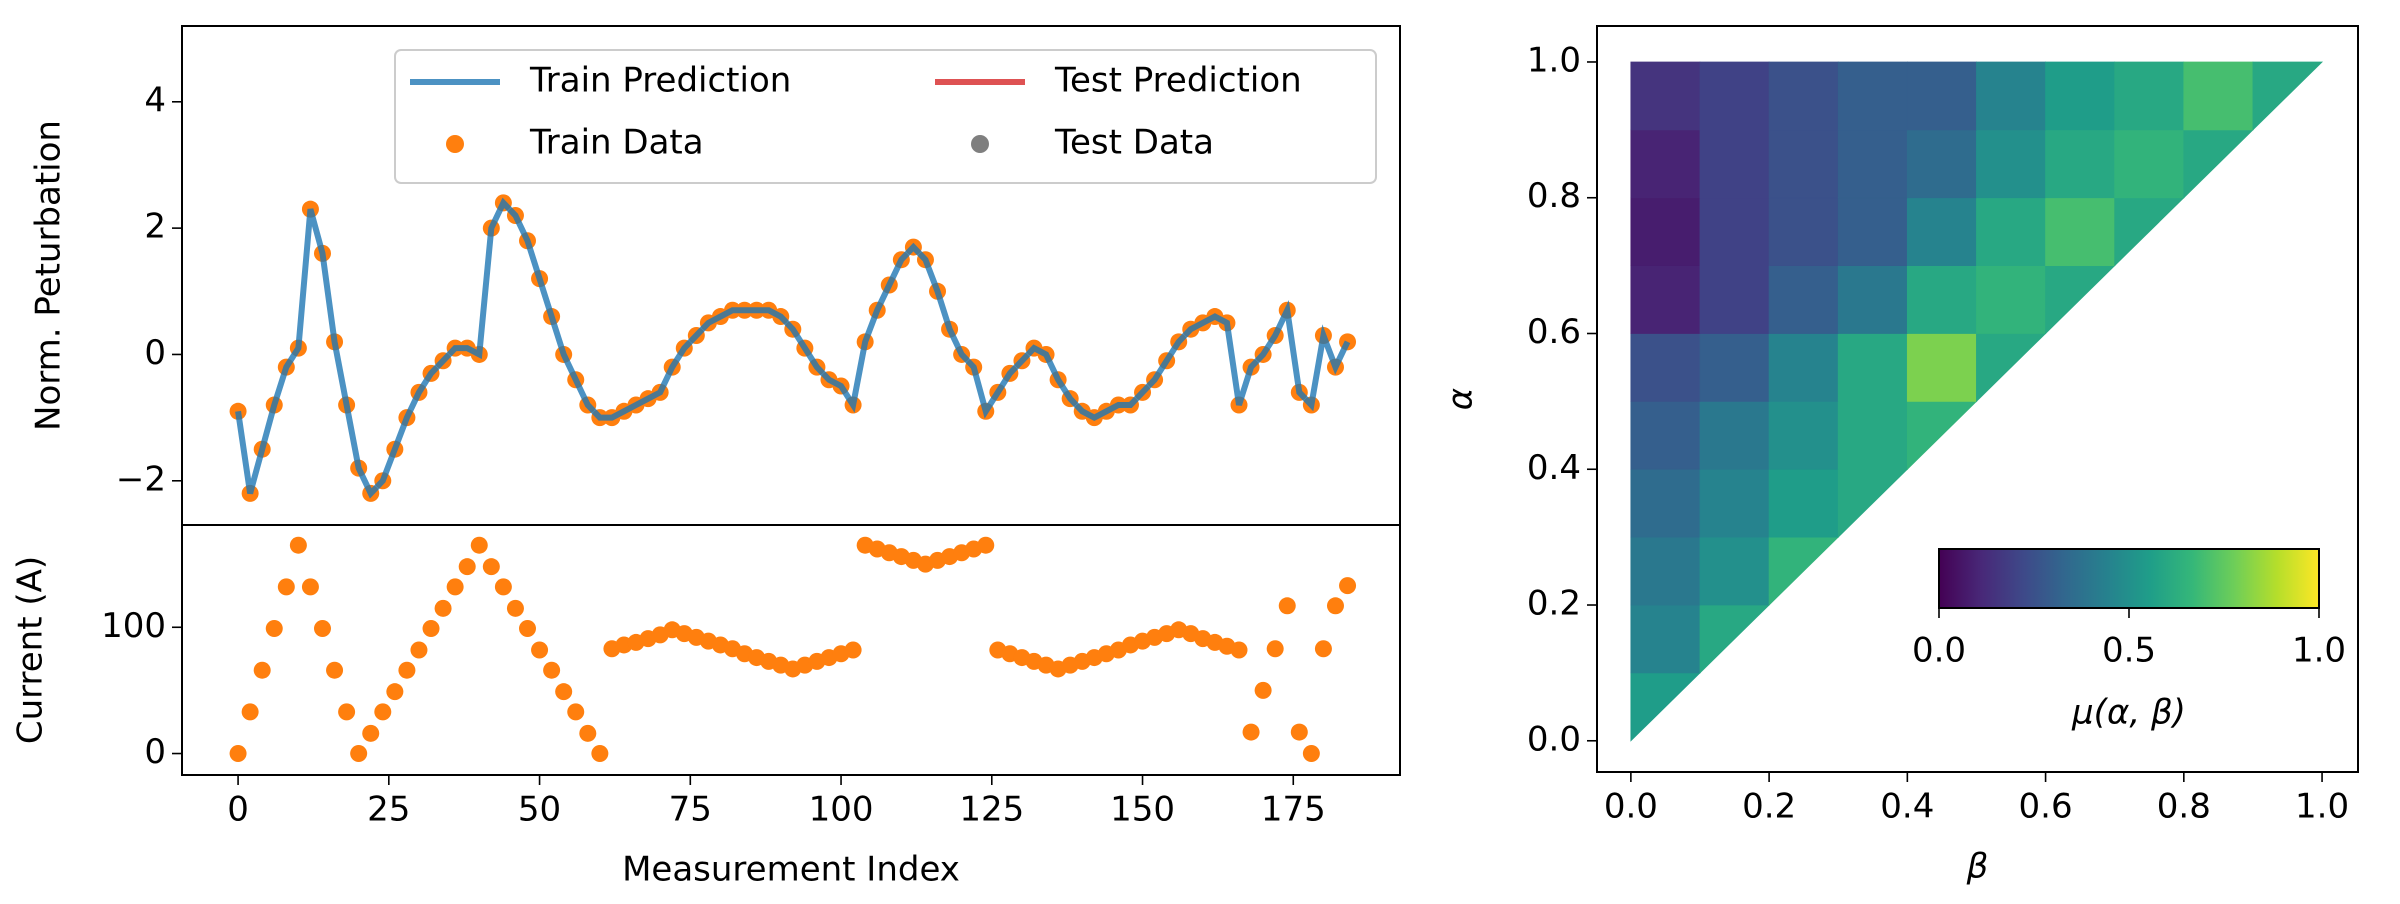 The width and height of the screenshot is (2400, 904). Describe the element at coordinates (1142, 810) in the screenshot. I see `x-tick-label: 150` at that location.